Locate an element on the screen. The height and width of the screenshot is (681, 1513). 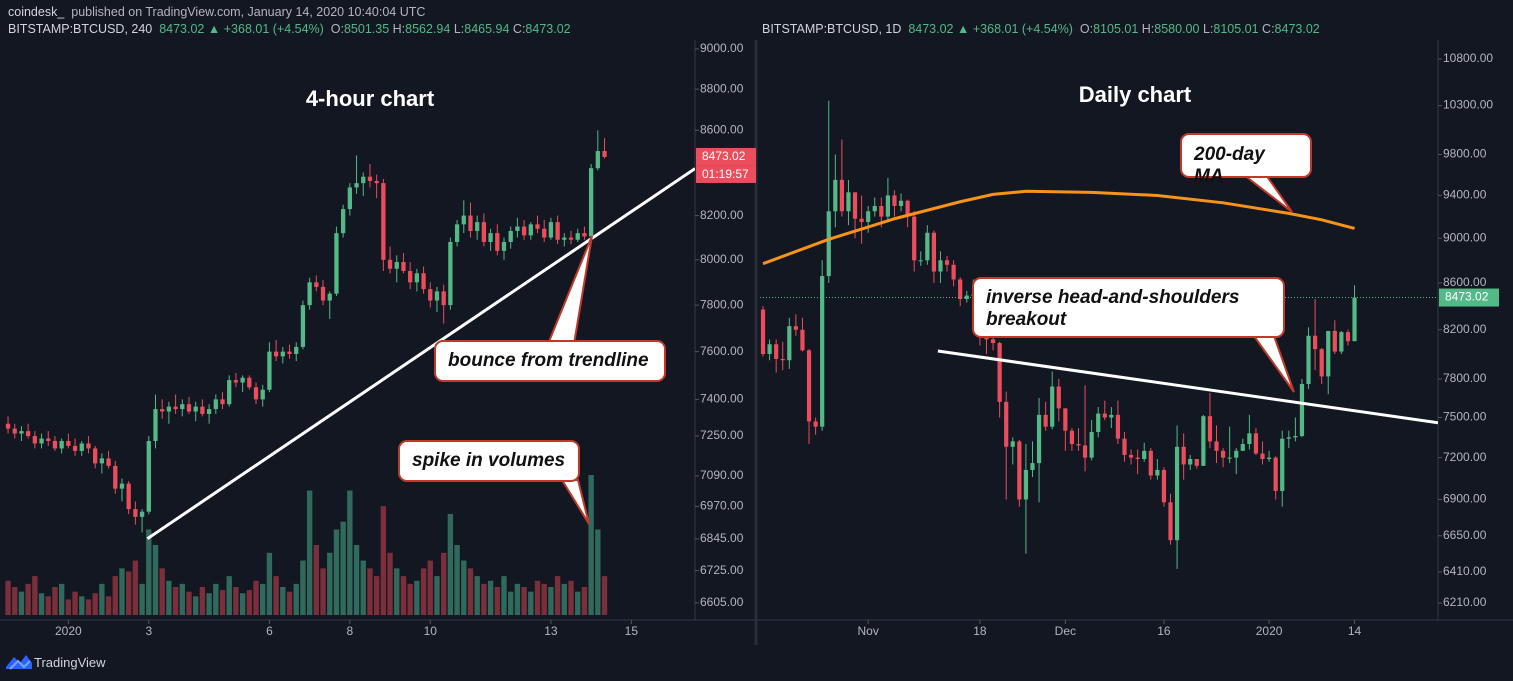
chart-title: 4-hour chart is located at coordinates (370, 98).